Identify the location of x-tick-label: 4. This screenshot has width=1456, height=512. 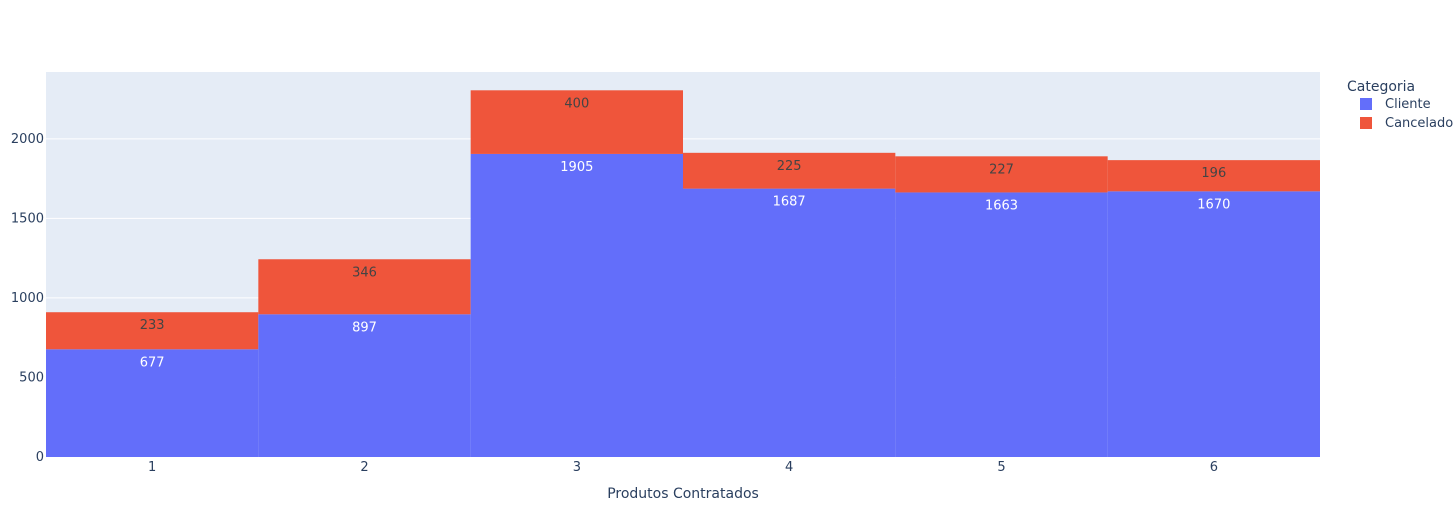
(789, 467).